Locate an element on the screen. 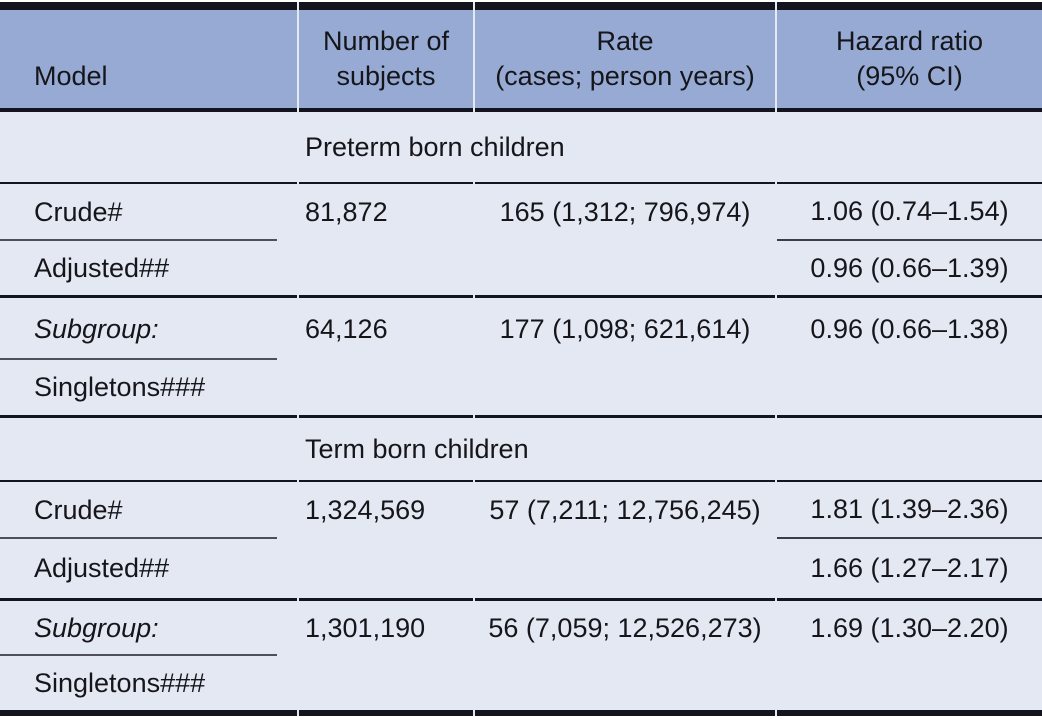 This screenshot has height=722, width=1042. section-title-term: Term born children is located at coordinates (414, 450).